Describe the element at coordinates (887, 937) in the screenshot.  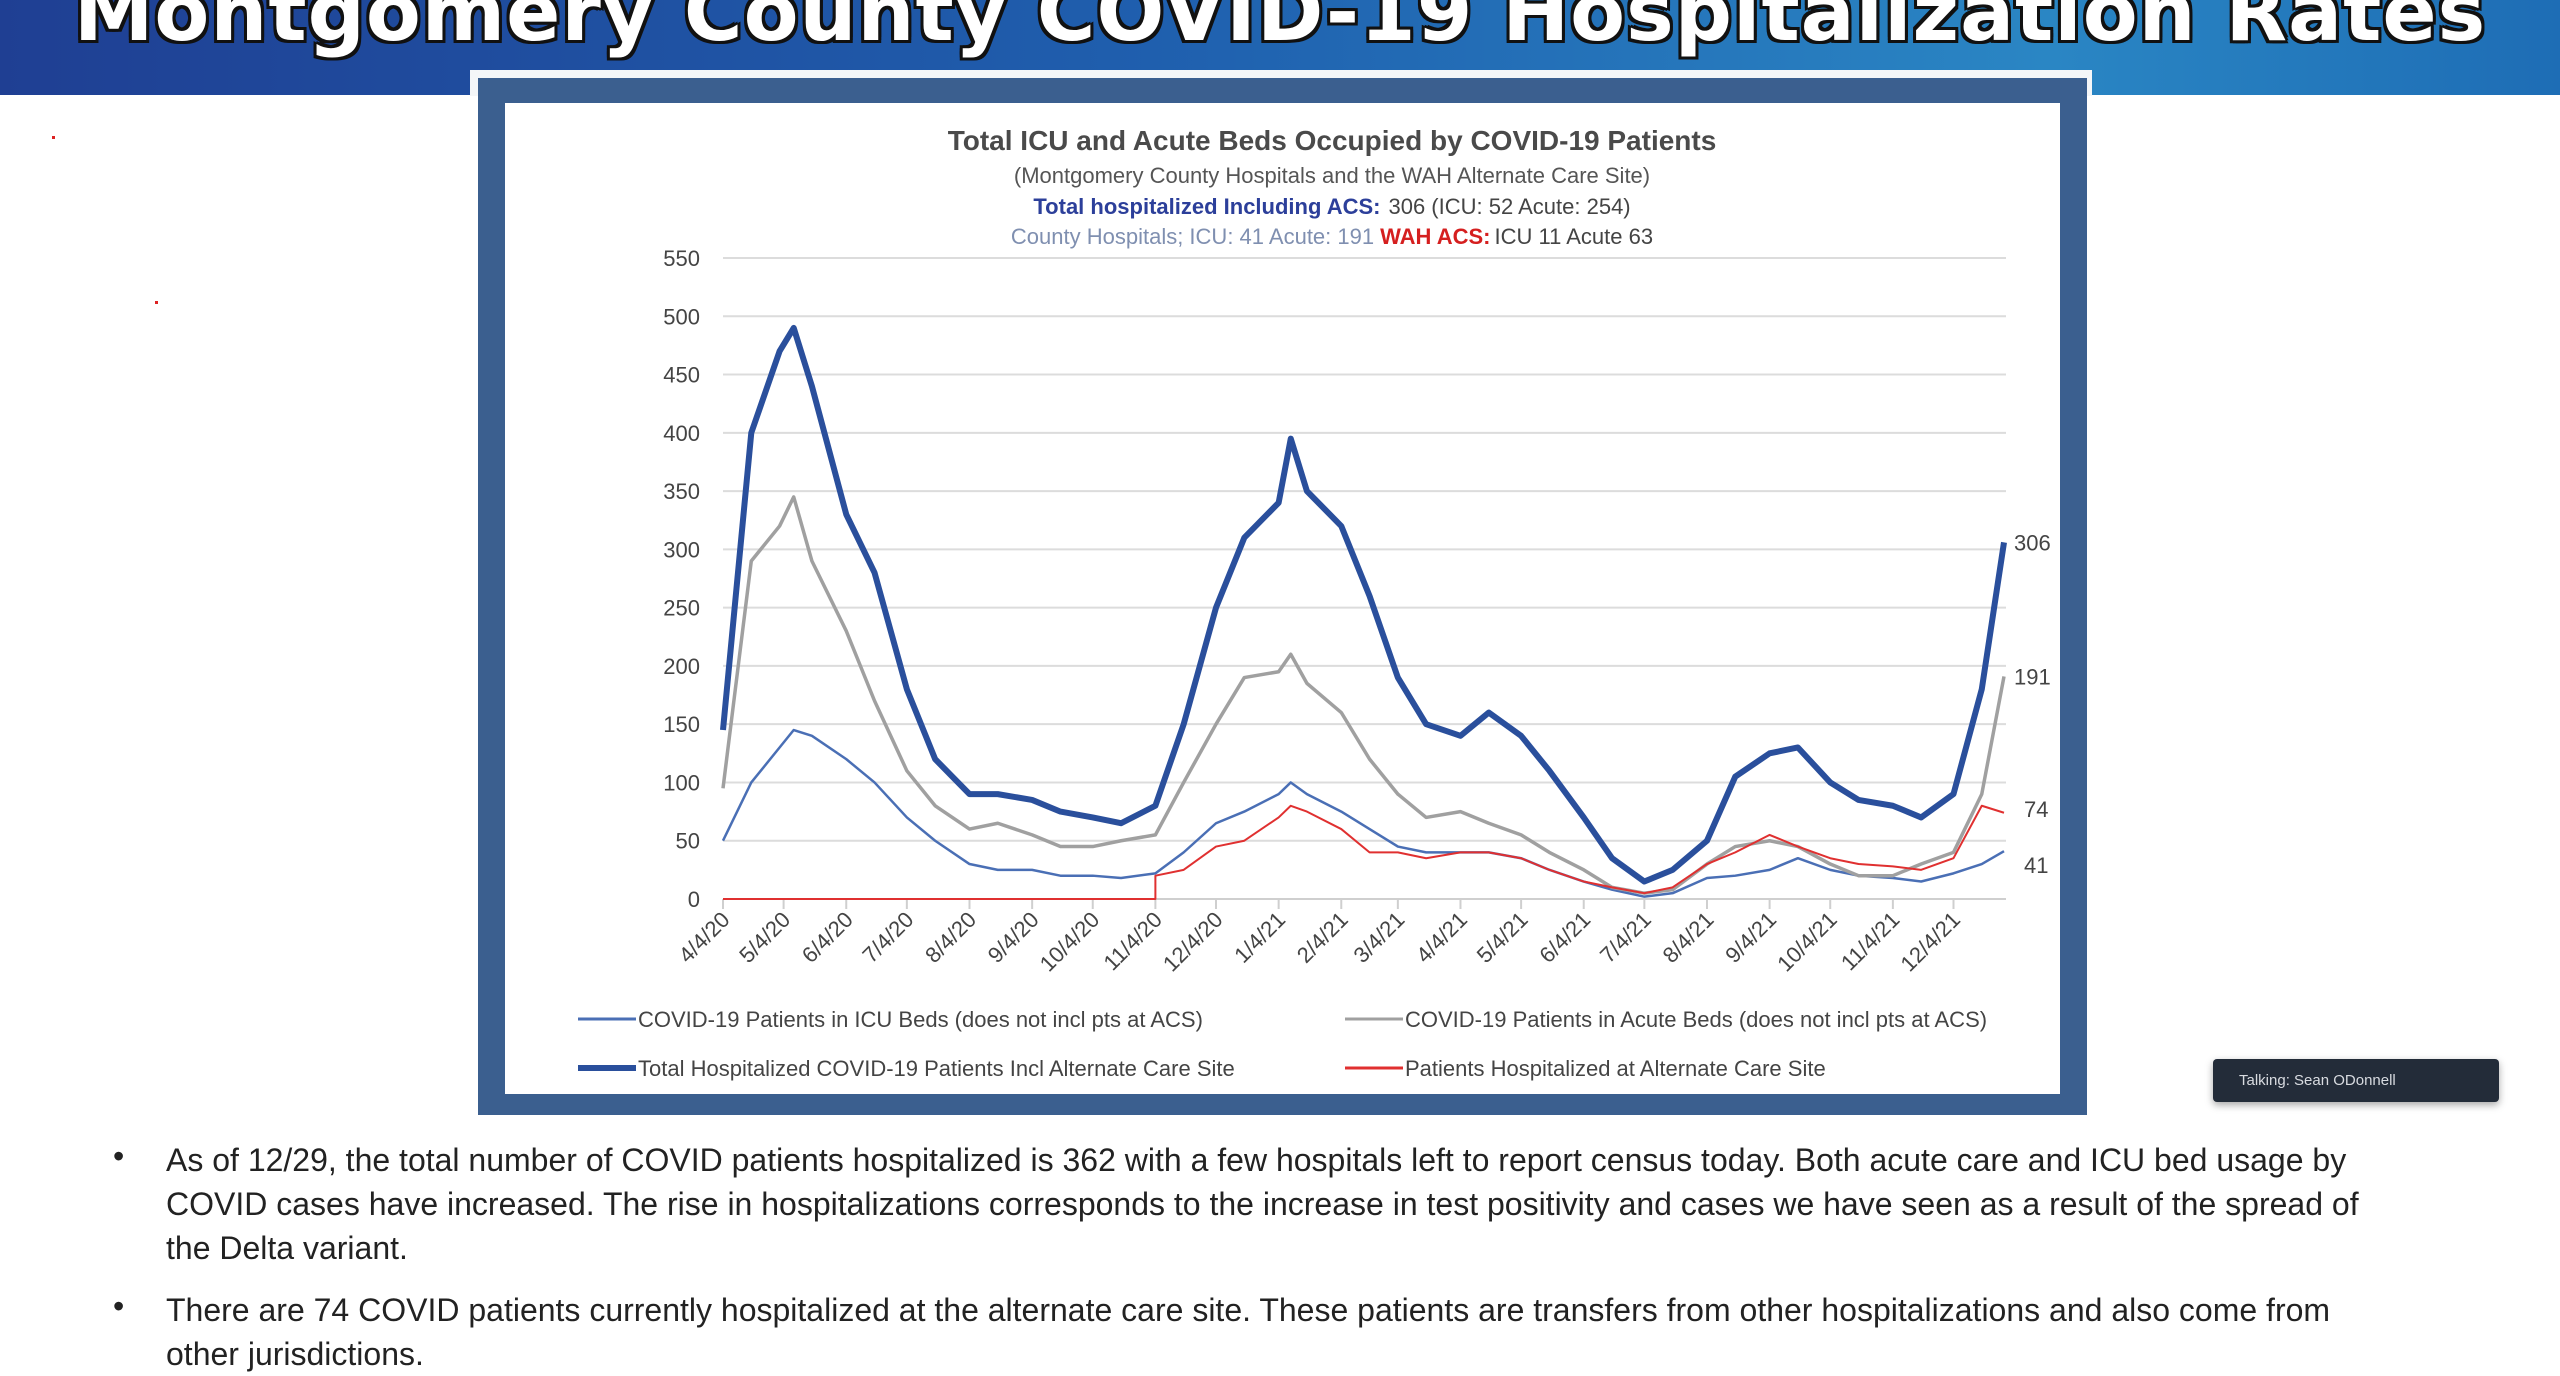
I see `x-tick-label: 7/4/20` at that location.